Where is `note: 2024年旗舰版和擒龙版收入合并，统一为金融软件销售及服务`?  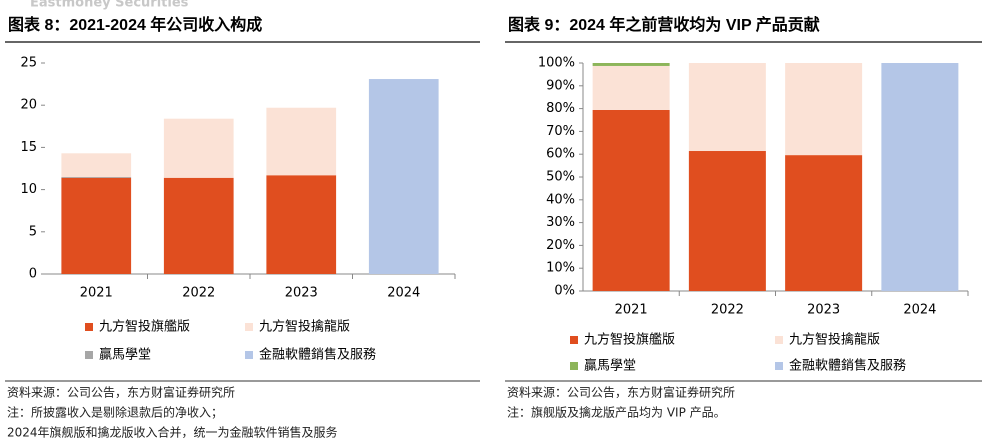
note: 2024年旗舰版和擒龙版收入合并，统一为金融软件销售及服务 is located at coordinates (172, 432).